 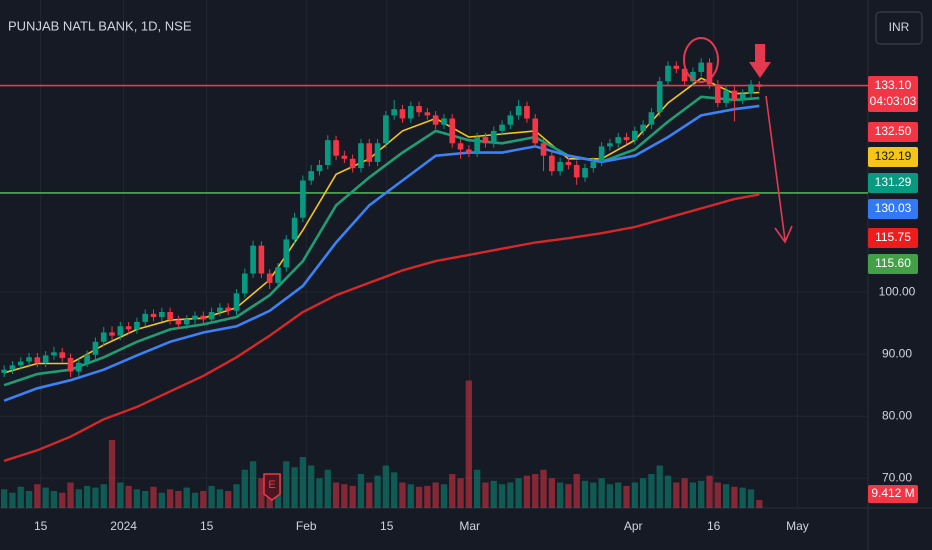 I want to click on price-tag-label: 132.19, so click(x=893, y=156).